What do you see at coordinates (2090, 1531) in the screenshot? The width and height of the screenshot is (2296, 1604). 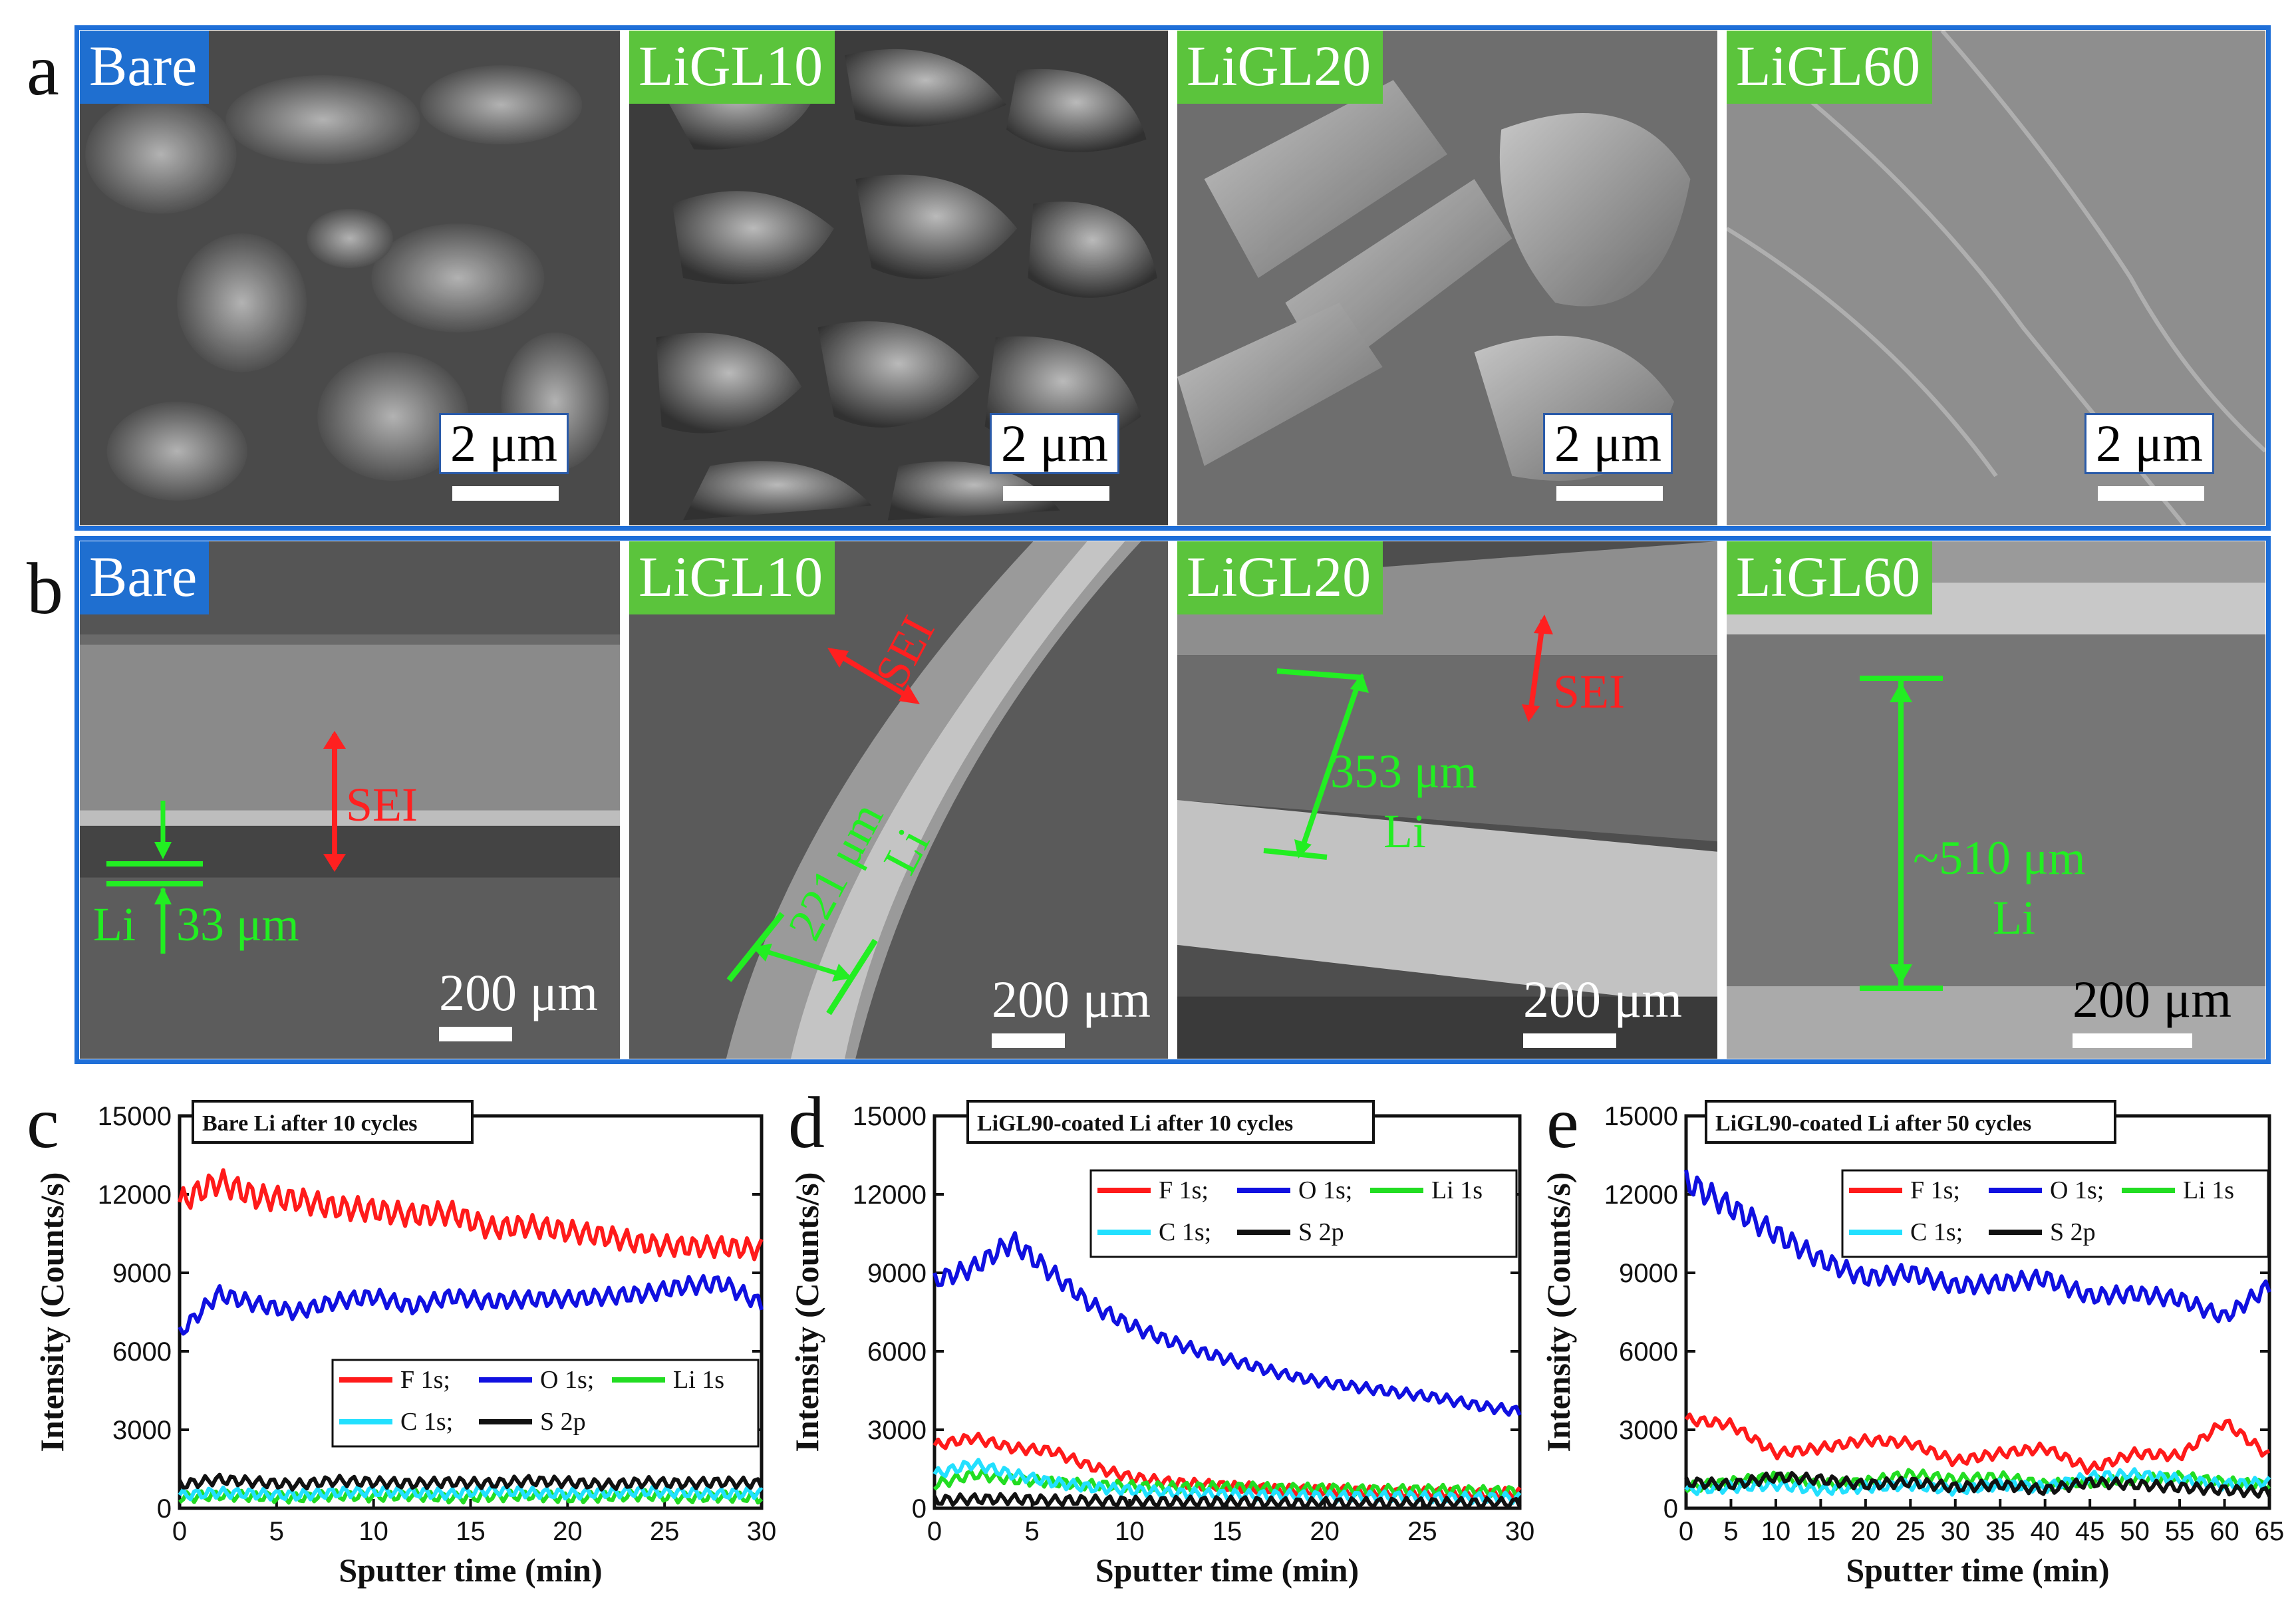 I see `x-tick-label: 45` at bounding box center [2090, 1531].